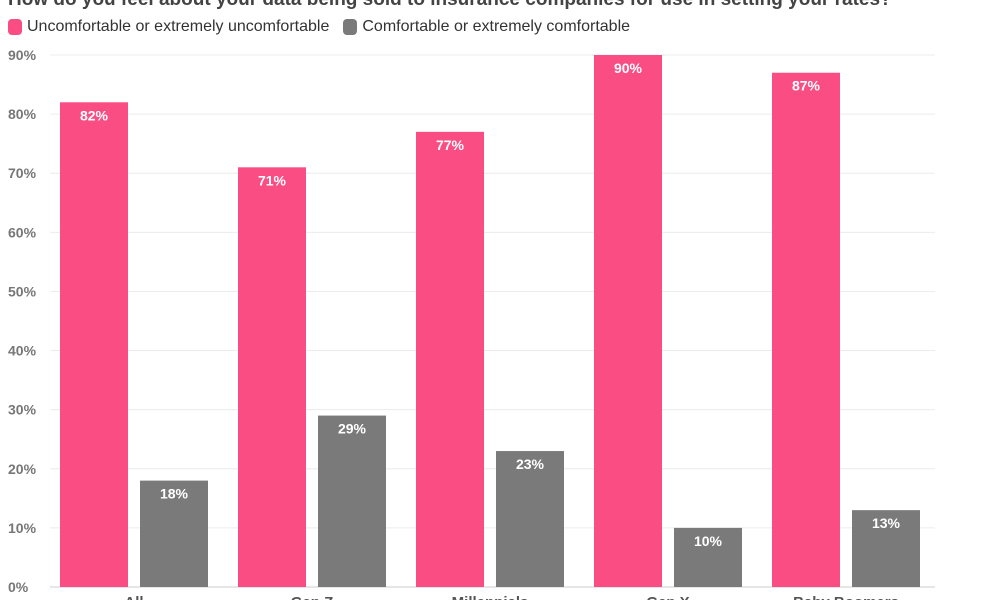 Image resolution: width=1000 pixels, height=600 pixels. What do you see at coordinates (22, 528) in the screenshot?
I see `y-tick-label: 10%` at bounding box center [22, 528].